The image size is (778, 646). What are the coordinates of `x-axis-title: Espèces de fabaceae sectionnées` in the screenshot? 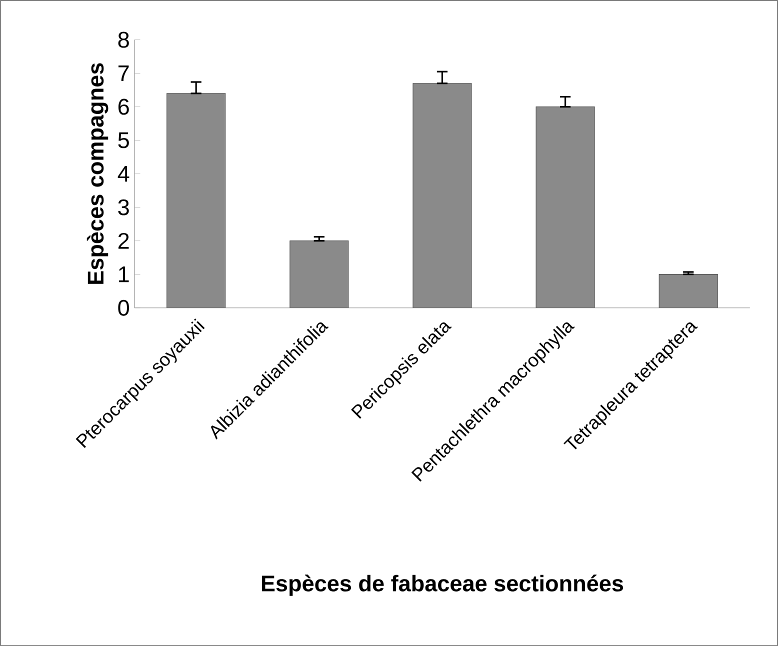 It's located at (443, 585).